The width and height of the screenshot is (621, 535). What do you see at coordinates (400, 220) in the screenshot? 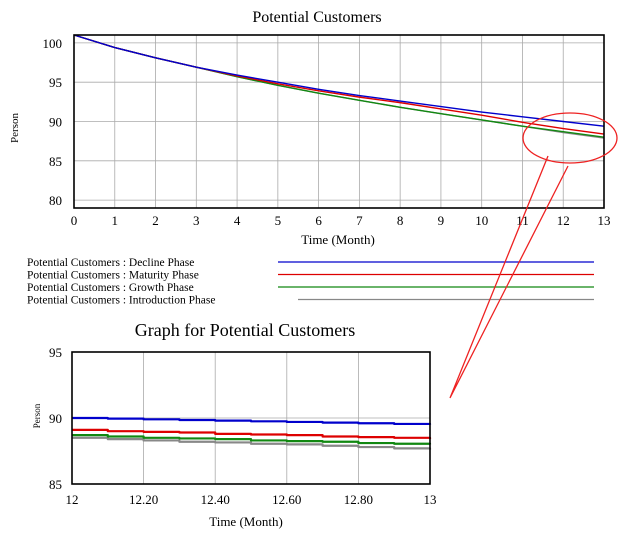
I see `c1-x-tick-label-8: 8` at bounding box center [400, 220].